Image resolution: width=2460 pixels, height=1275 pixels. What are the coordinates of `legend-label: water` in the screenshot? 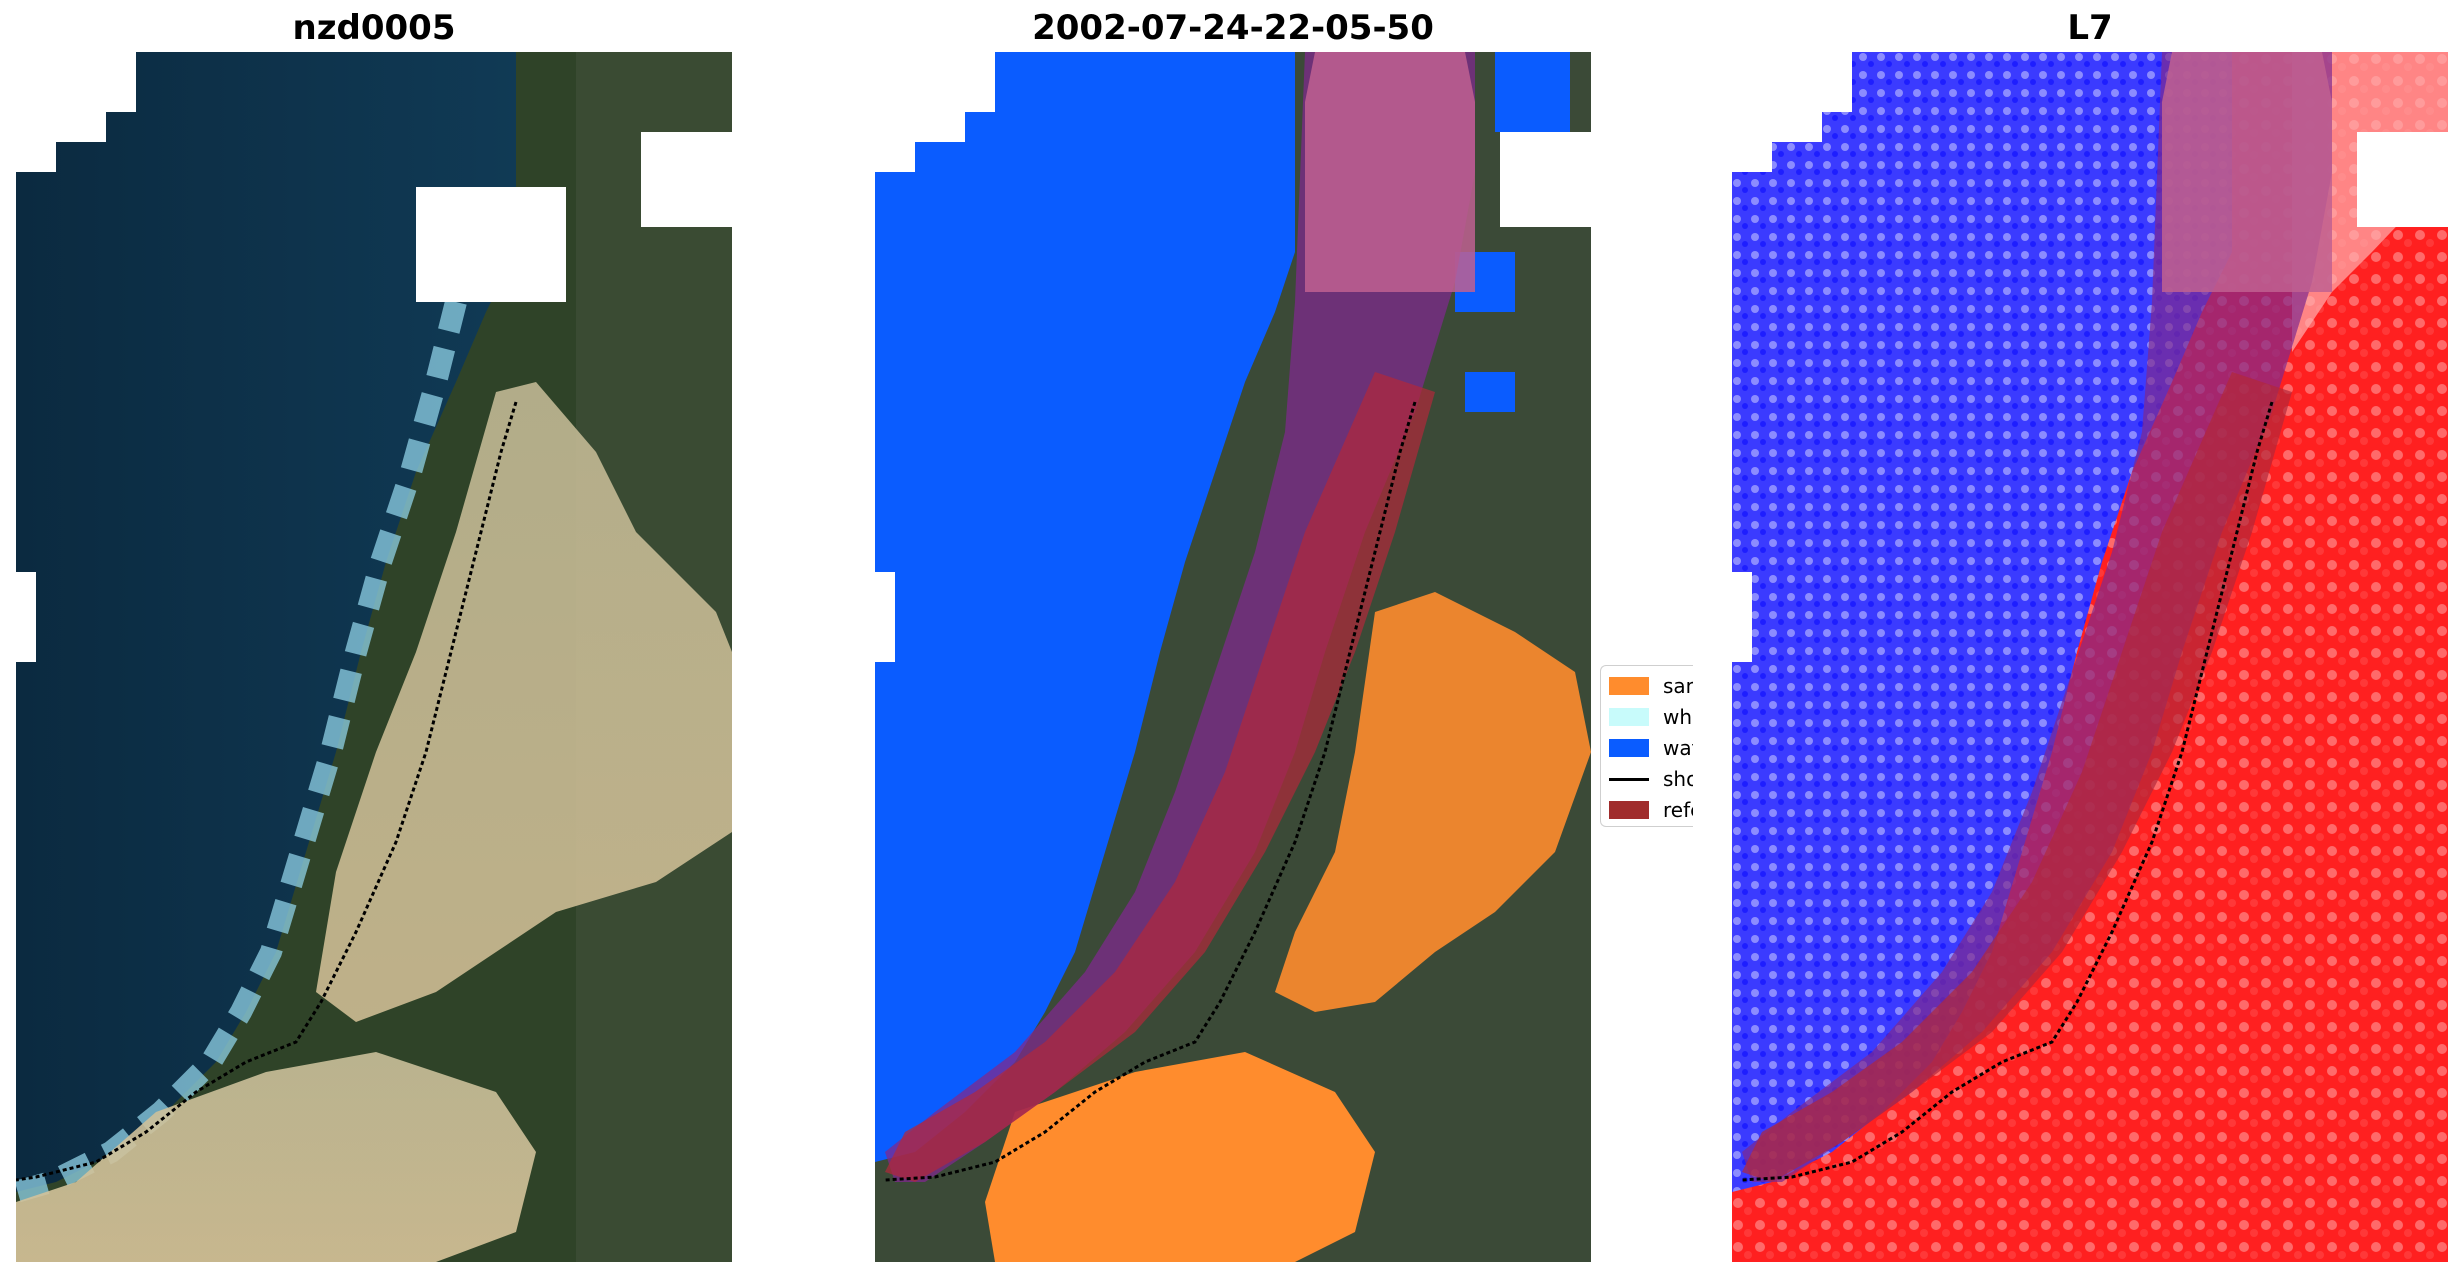 It's located at (1678, 748).